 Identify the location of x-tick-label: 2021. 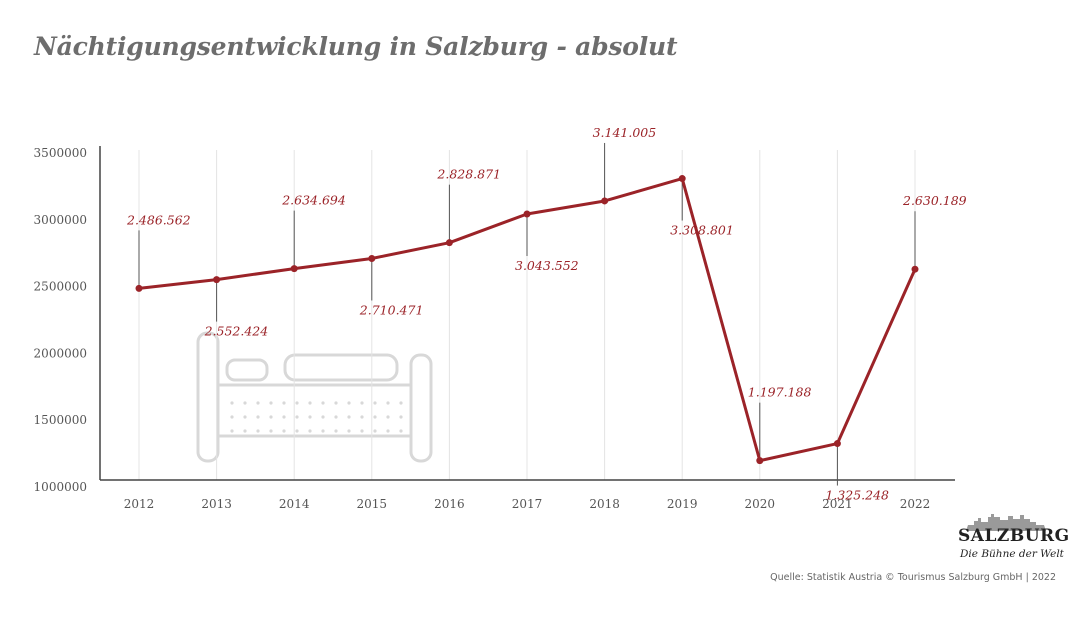
(837, 504).